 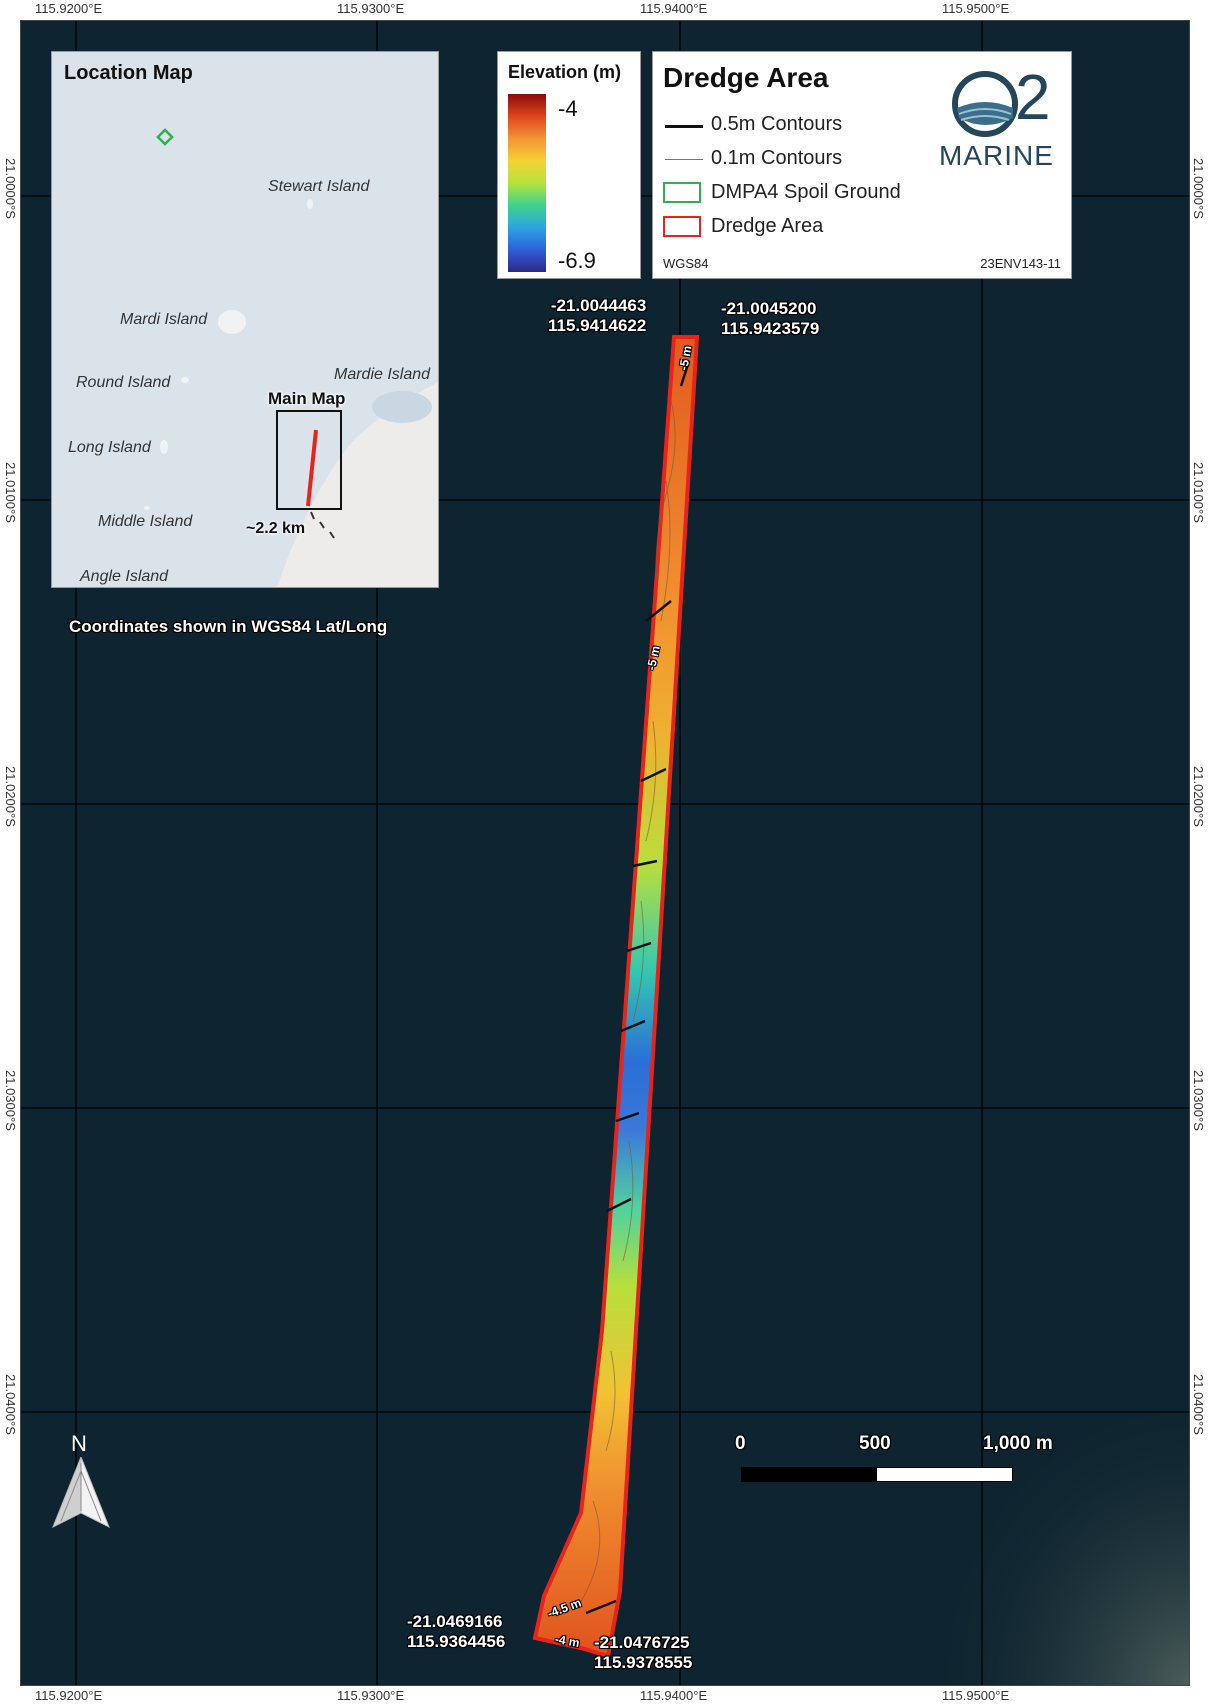 What do you see at coordinates (746, 77) in the screenshot?
I see `legend-title: Dredge Area` at bounding box center [746, 77].